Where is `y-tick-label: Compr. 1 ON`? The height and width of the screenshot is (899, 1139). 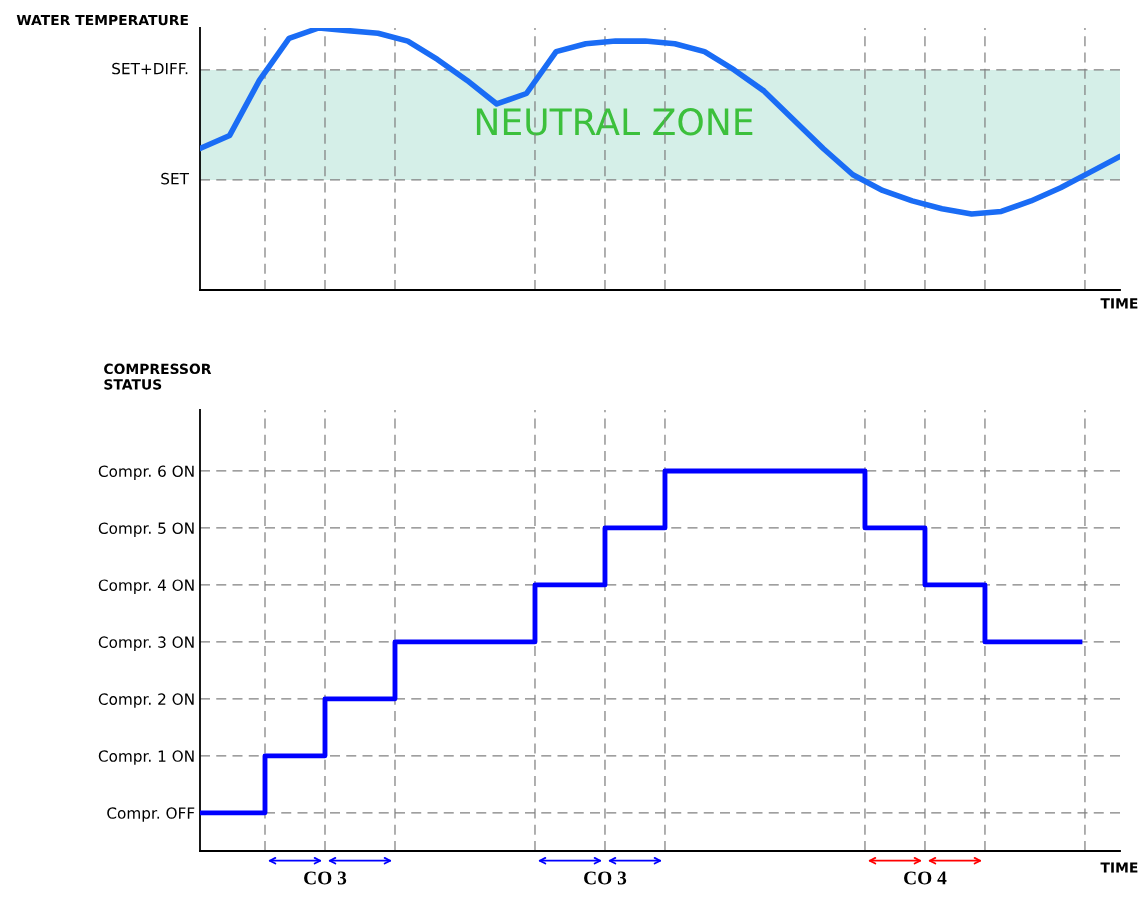
y-tick-label: Compr. 1 ON is located at coordinates (146, 757).